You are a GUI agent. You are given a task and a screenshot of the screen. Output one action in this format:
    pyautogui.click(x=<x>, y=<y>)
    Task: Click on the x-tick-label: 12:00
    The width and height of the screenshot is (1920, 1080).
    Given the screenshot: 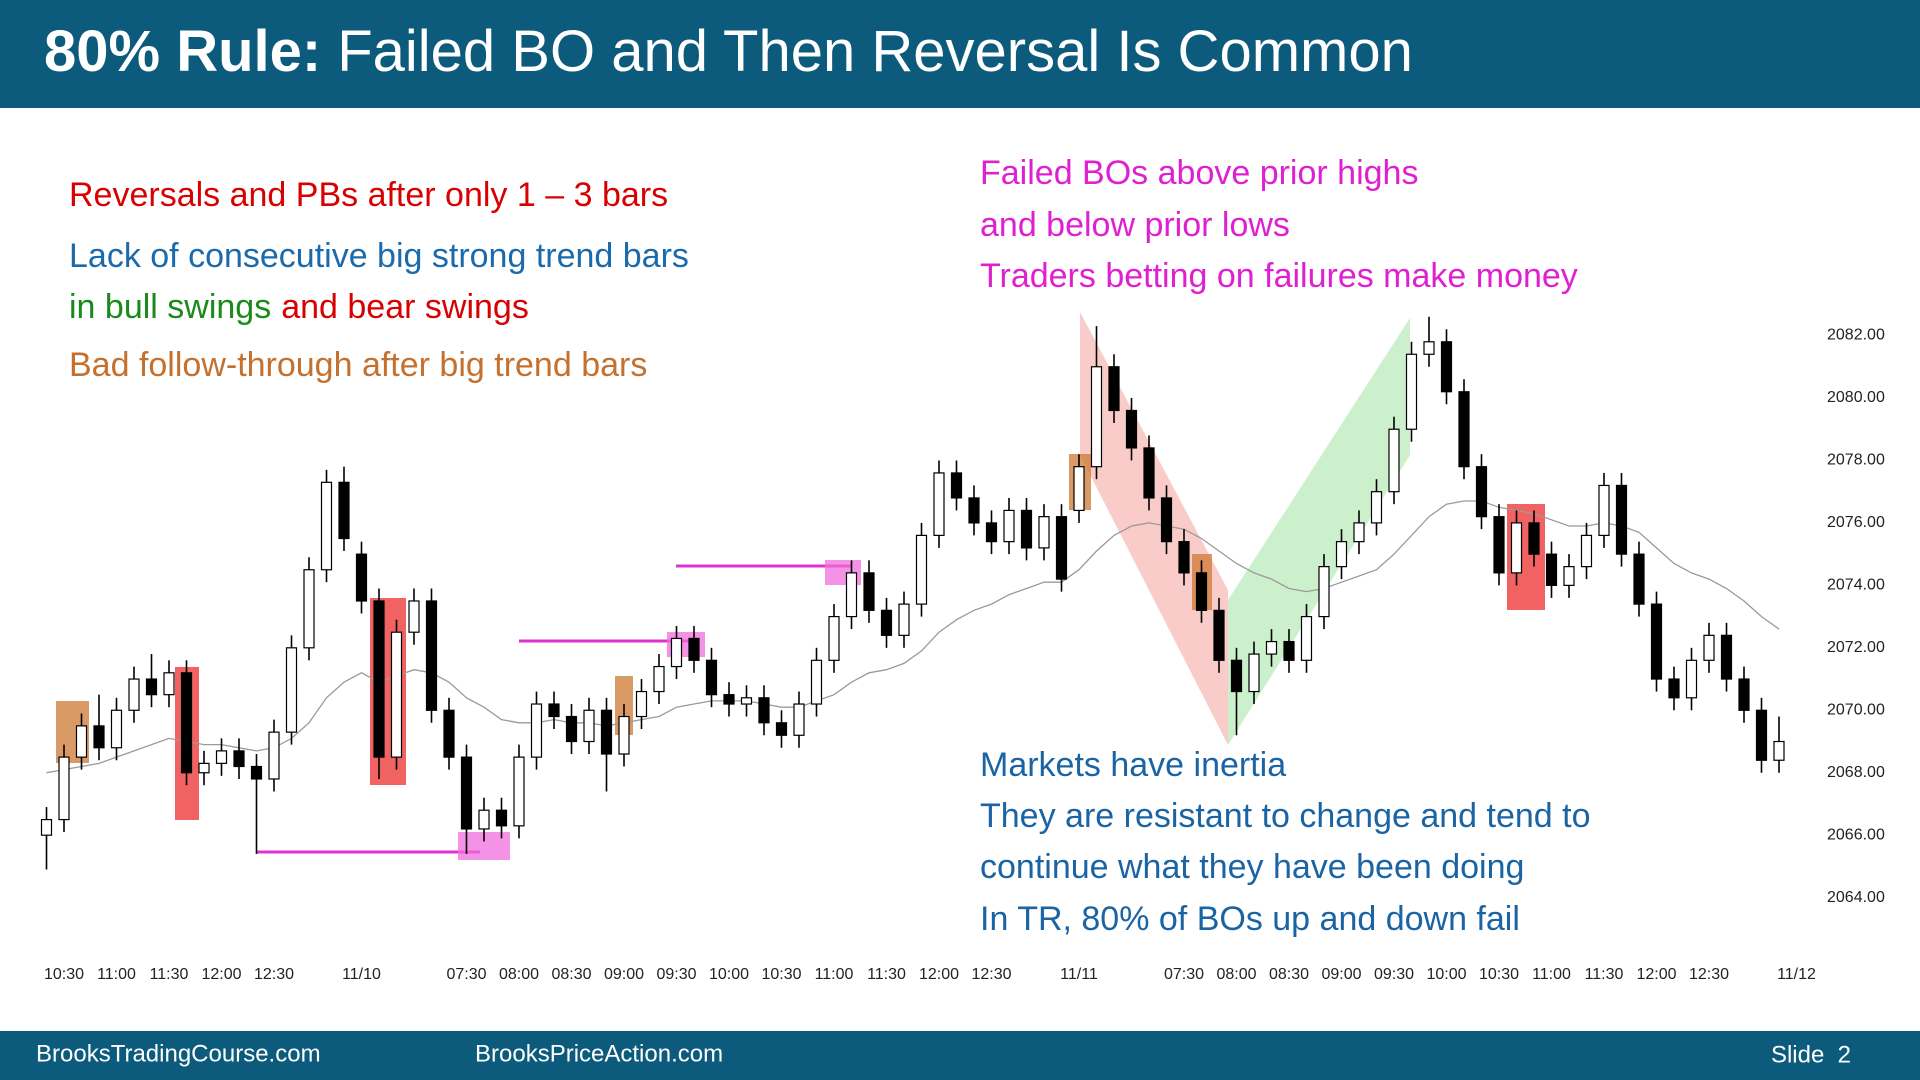 What is the action you would take?
    pyautogui.click(x=1656, y=974)
    